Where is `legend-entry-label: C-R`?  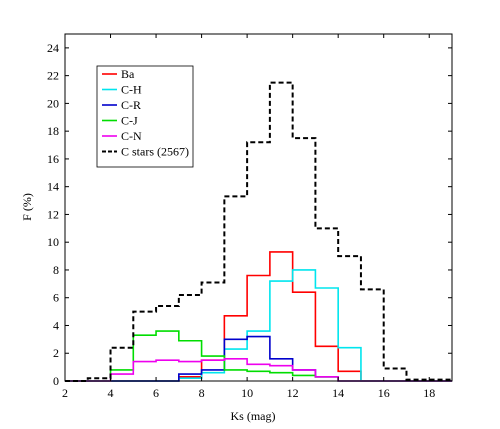 legend-entry-label: C-R is located at coordinates (131, 105).